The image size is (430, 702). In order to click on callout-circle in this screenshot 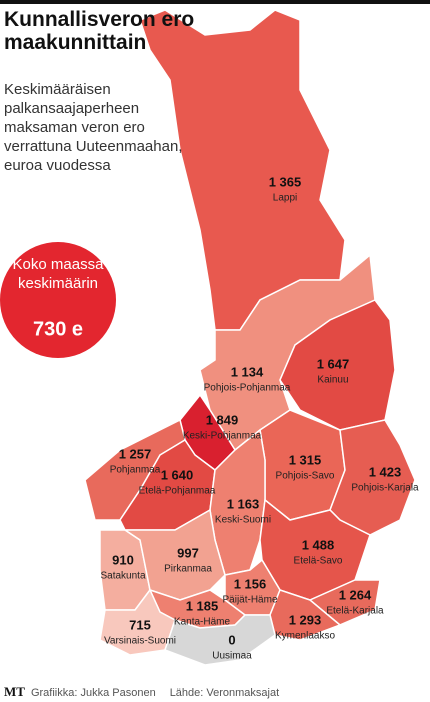, I will do `click(58, 300)`.